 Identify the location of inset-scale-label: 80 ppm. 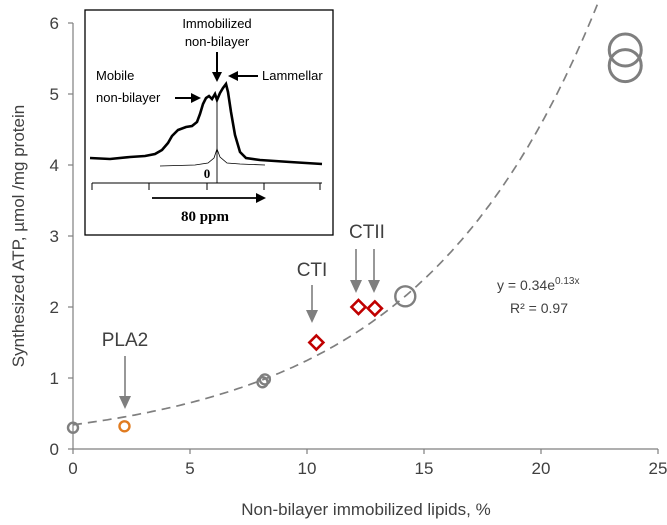
(205, 217).